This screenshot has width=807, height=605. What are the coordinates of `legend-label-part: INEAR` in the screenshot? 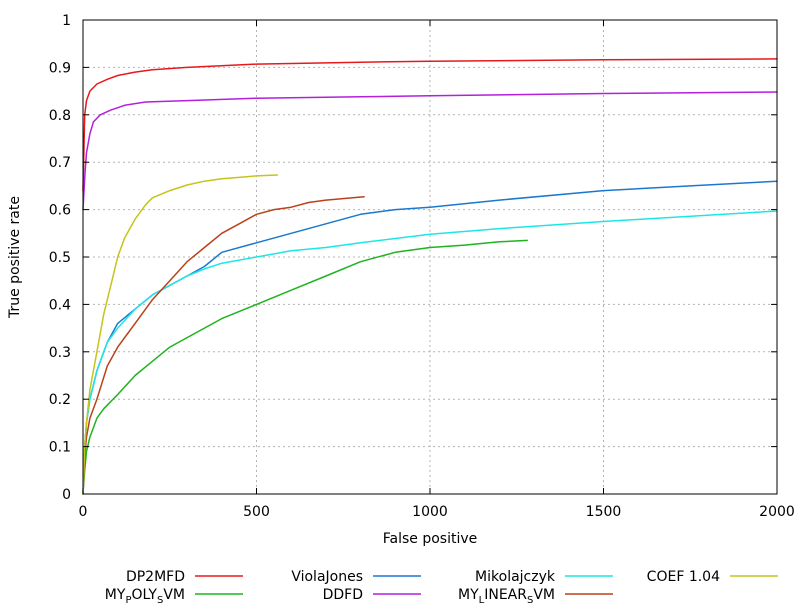 It's located at (505, 595).